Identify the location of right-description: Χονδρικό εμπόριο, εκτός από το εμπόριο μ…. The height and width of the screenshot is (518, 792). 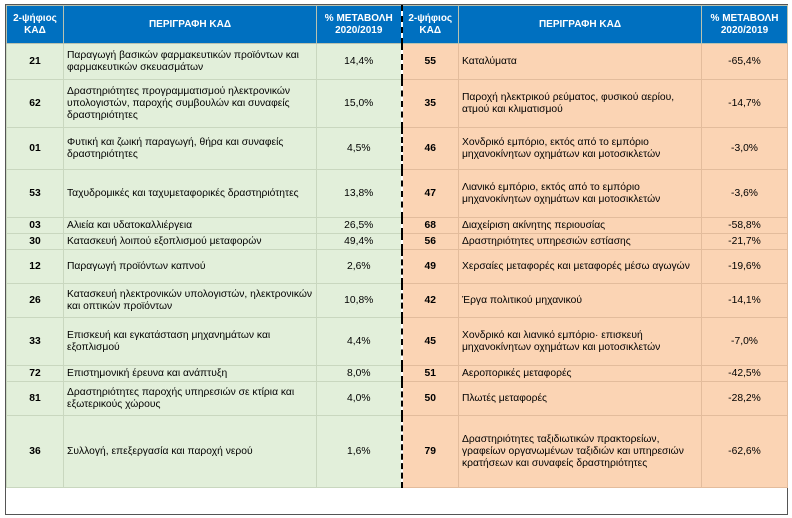
(580, 148).